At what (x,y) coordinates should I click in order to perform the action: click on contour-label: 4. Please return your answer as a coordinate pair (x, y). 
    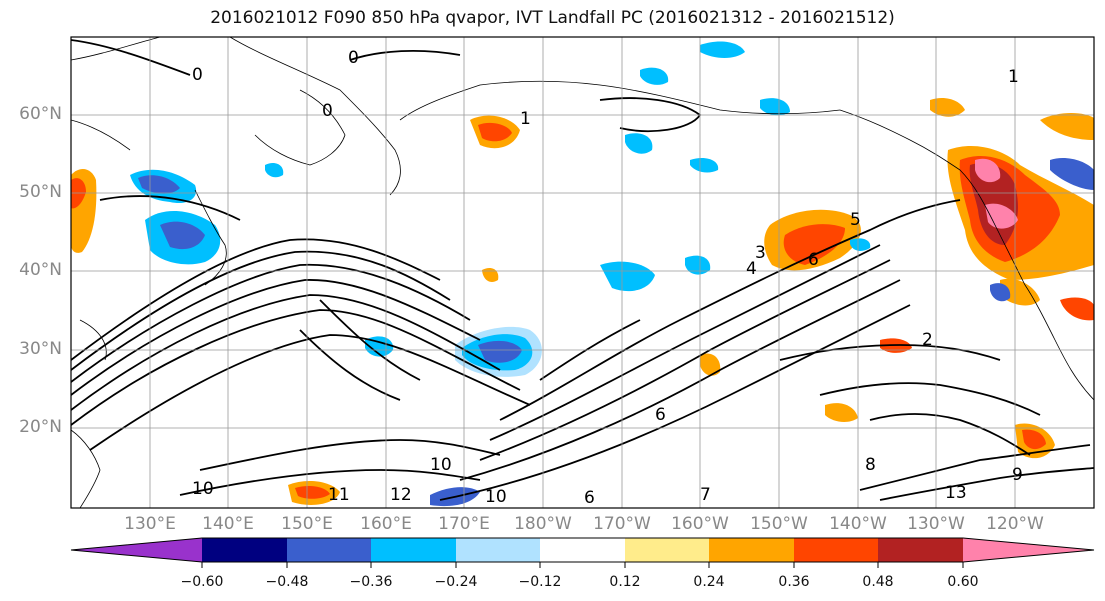
    Looking at the image, I should click on (751, 269).